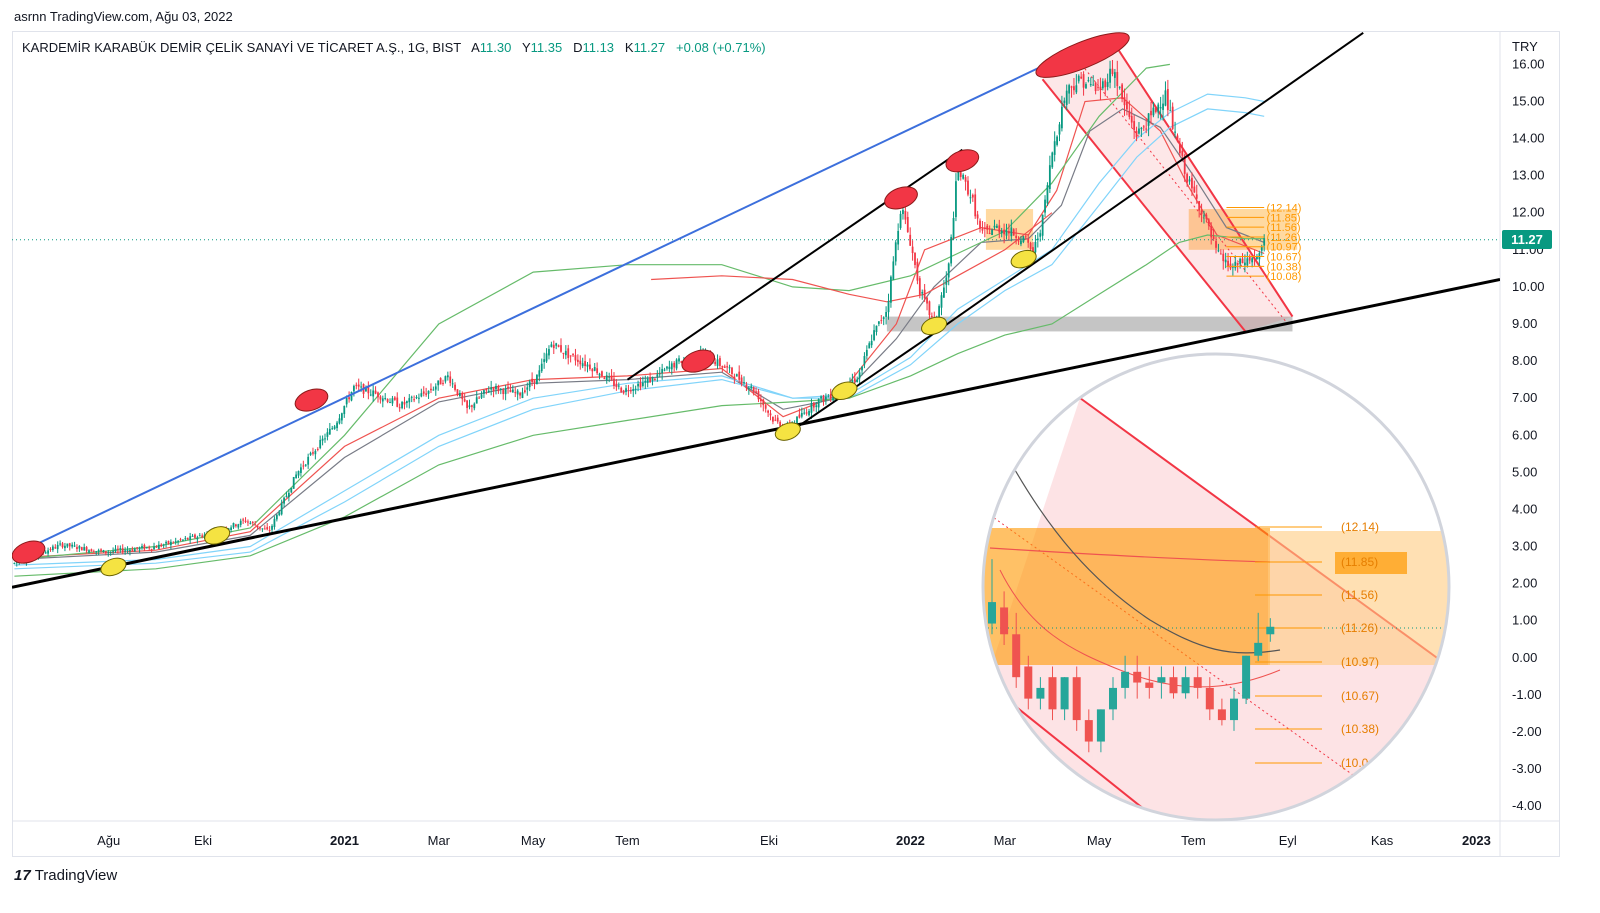  Describe the element at coordinates (475, 47) in the screenshot. I see `open-label: A` at that location.